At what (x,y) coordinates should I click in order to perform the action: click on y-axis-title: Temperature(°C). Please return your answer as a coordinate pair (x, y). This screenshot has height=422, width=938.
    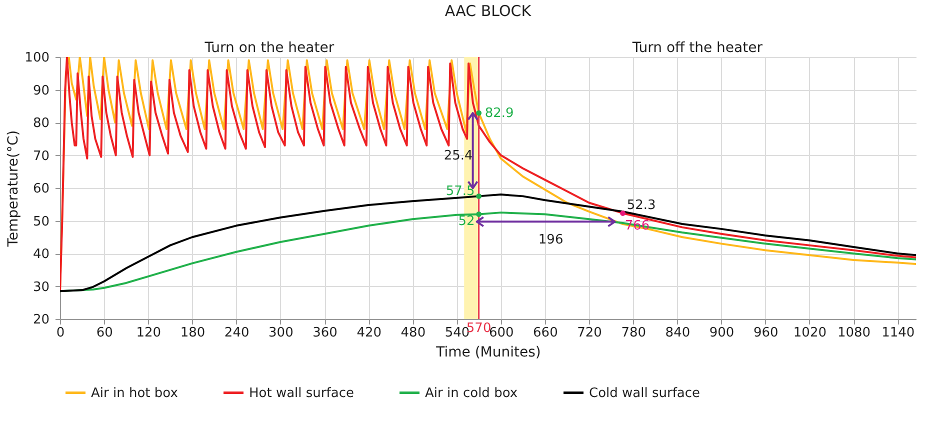
    Looking at the image, I should click on (14, 189).